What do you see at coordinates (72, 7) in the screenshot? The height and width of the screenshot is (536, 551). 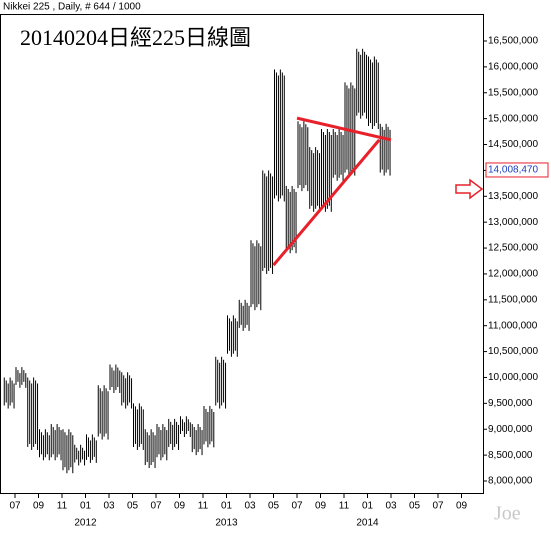 I see `header: Nikkei 225 , Daily, # 644 / 1000` at bounding box center [72, 7].